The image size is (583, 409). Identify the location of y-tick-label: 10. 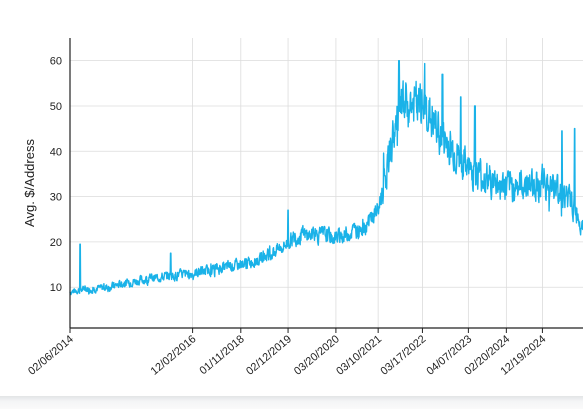
(56, 288).